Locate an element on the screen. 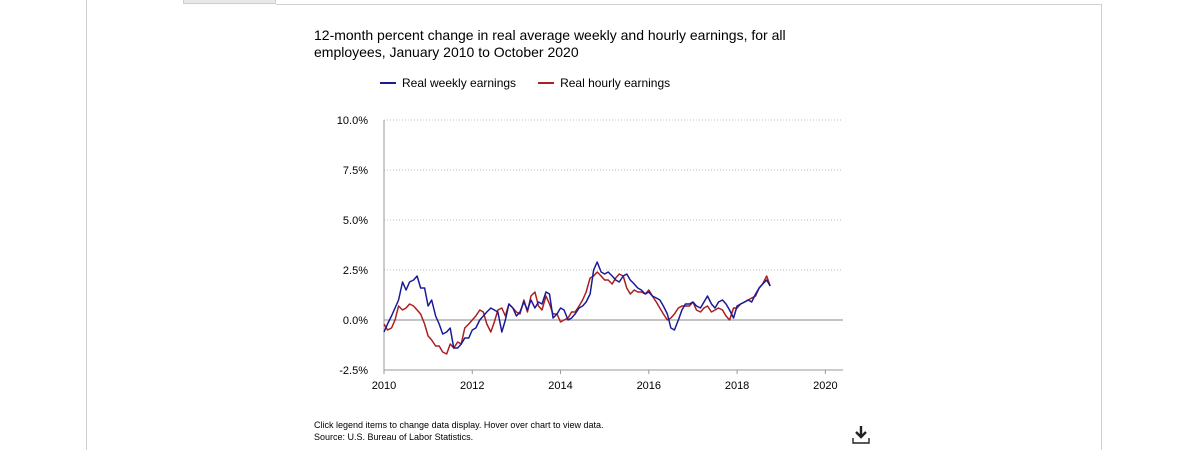  legend-label-hourly: Real hourly earnings is located at coordinates (615, 83).